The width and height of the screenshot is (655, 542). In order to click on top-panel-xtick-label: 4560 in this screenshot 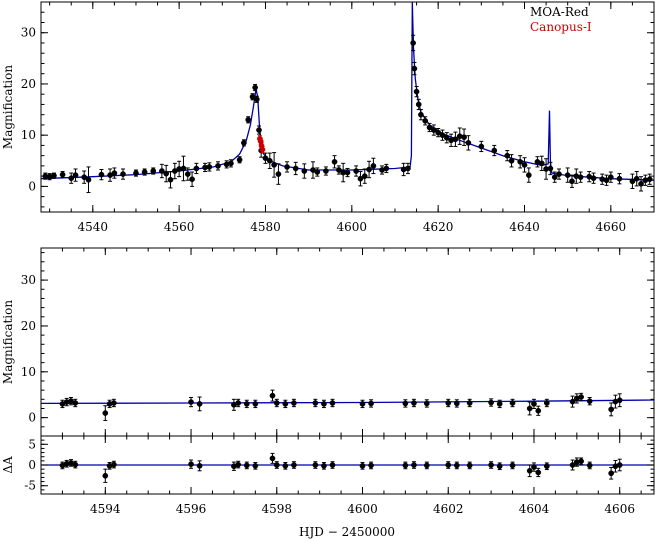, I will do `click(179, 227)`.